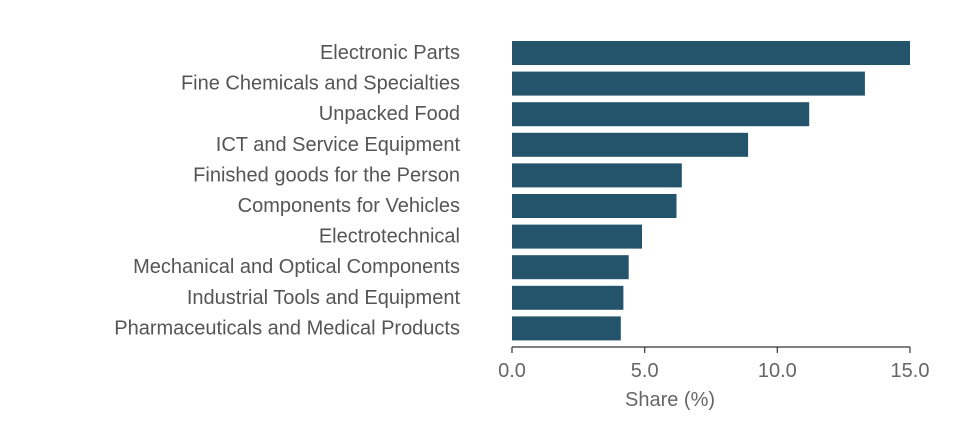  I want to click on category-label: Fine Chemicals and Specialties, so click(320, 84).